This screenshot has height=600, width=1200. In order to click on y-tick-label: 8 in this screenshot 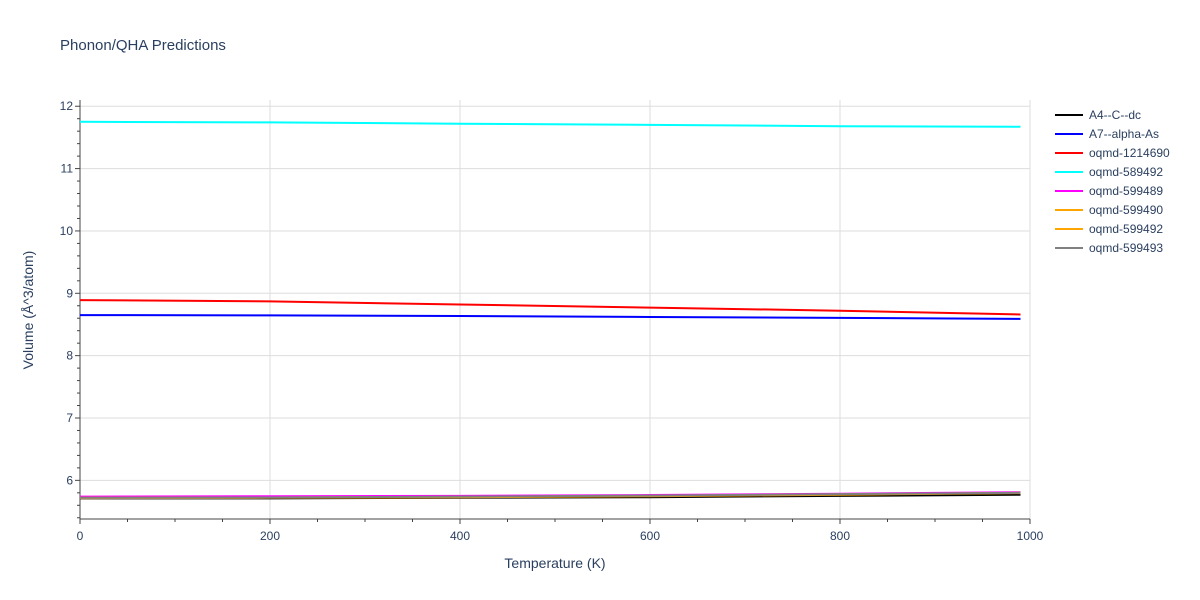, I will do `click(69, 356)`.